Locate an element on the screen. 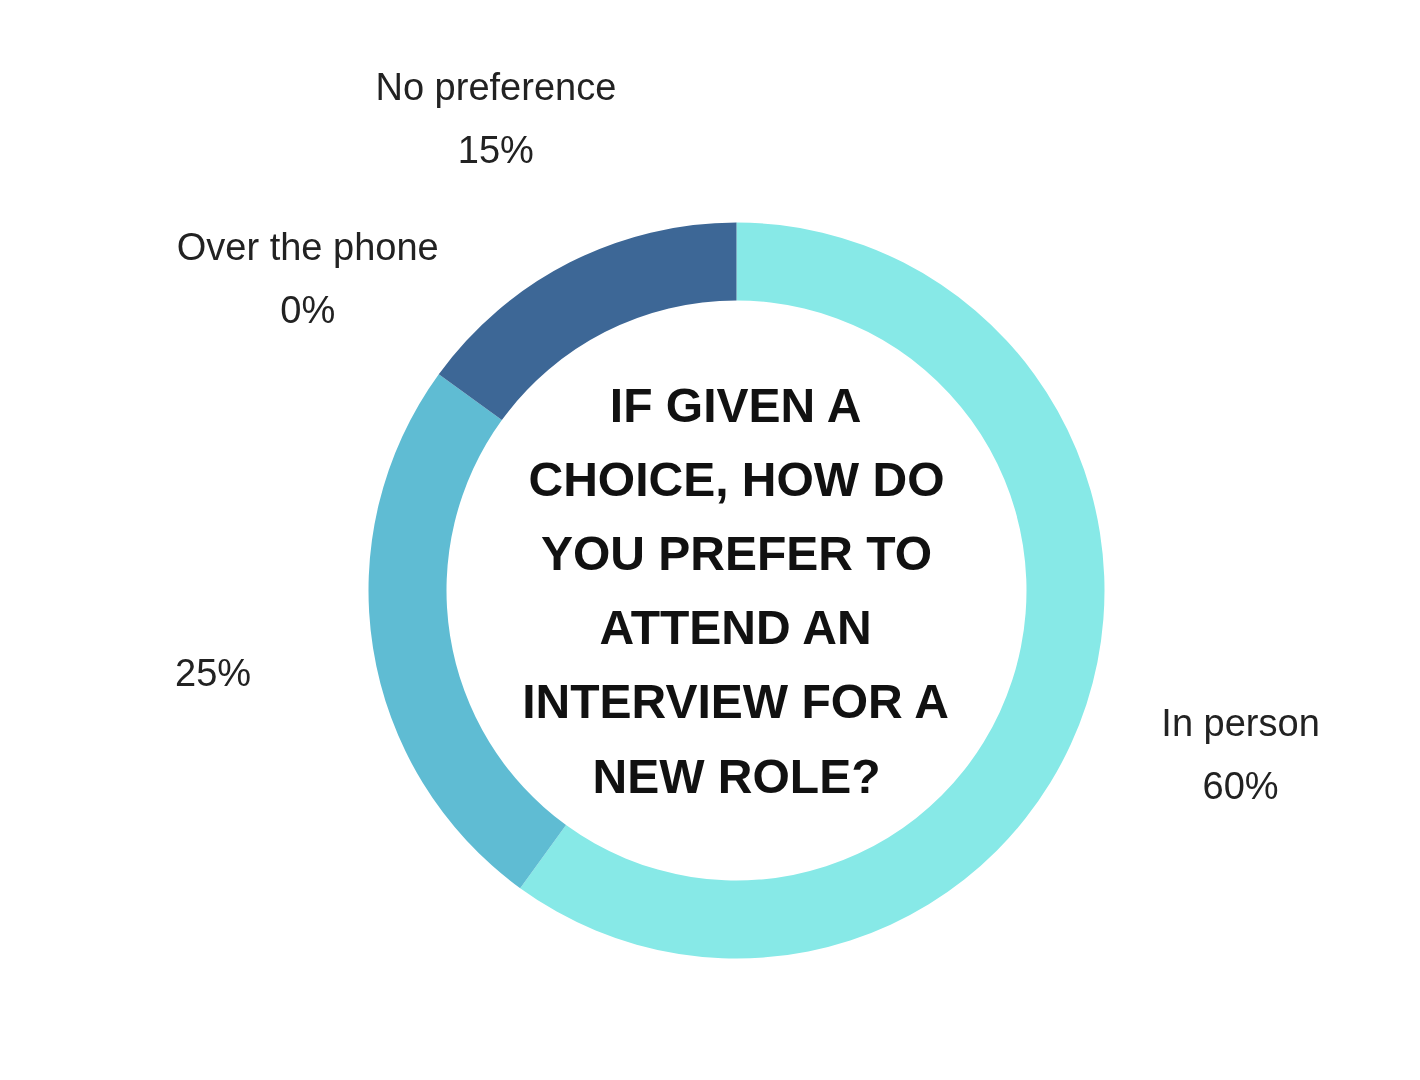 This screenshot has height=1080, width=1420. text: IF GIVEN A CHOICE, HOW DO YOU PREFER TO ATTEND AN INTERVIEW FOR A NEW ROLE? is located at coordinates (735, 590).